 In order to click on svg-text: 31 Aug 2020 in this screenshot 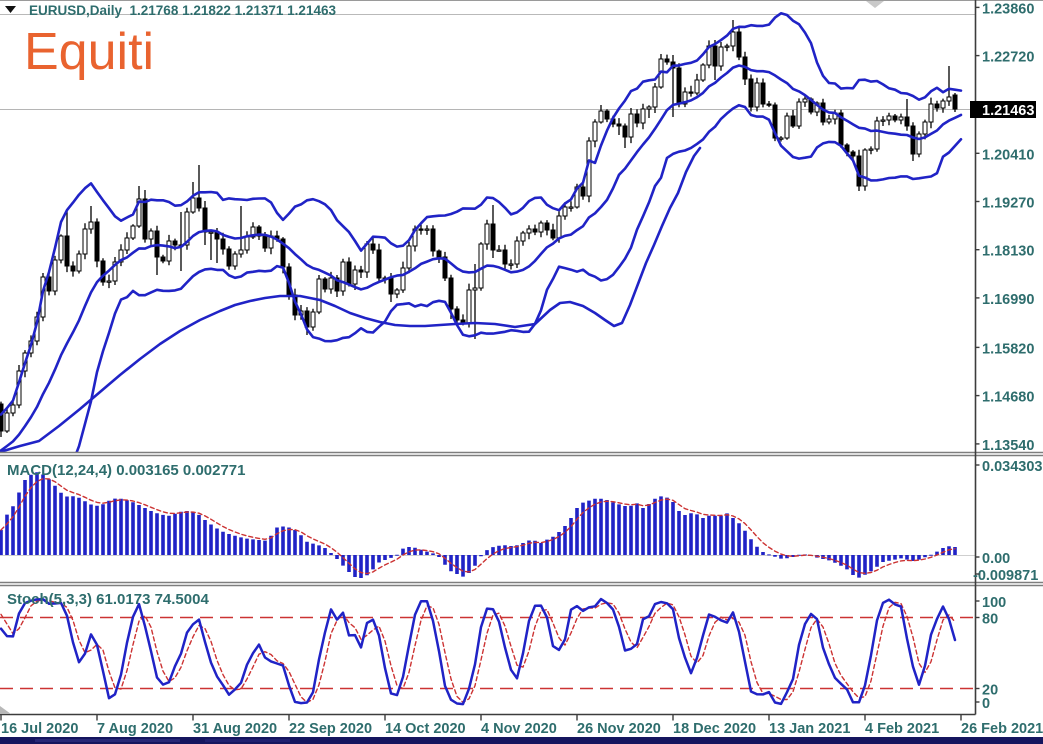, I will do `click(235, 729)`.